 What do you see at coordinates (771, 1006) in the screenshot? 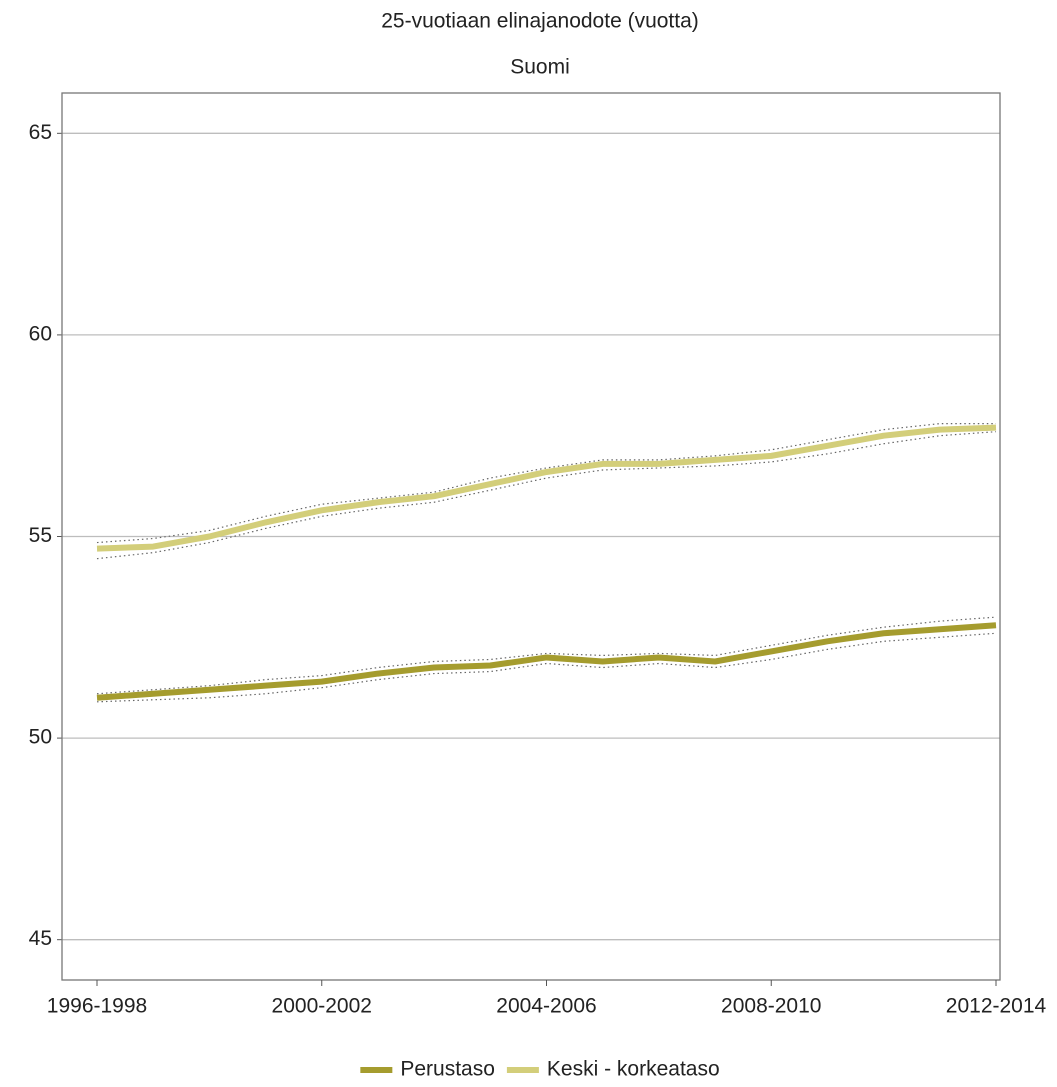
I see `x-tick-label: 2008-2010` at bounding box center [771, 1006].